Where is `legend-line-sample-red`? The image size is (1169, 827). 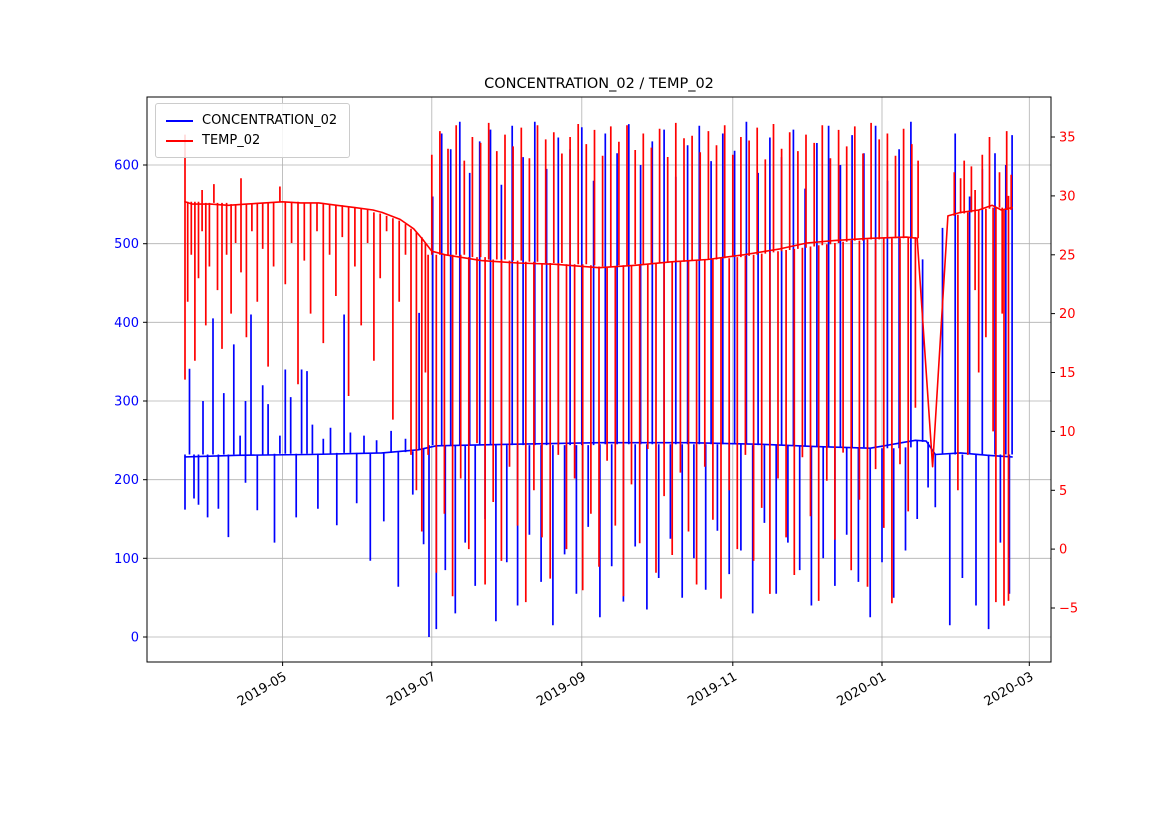
legend-line-sample-red is located at coordinates (179, 140).